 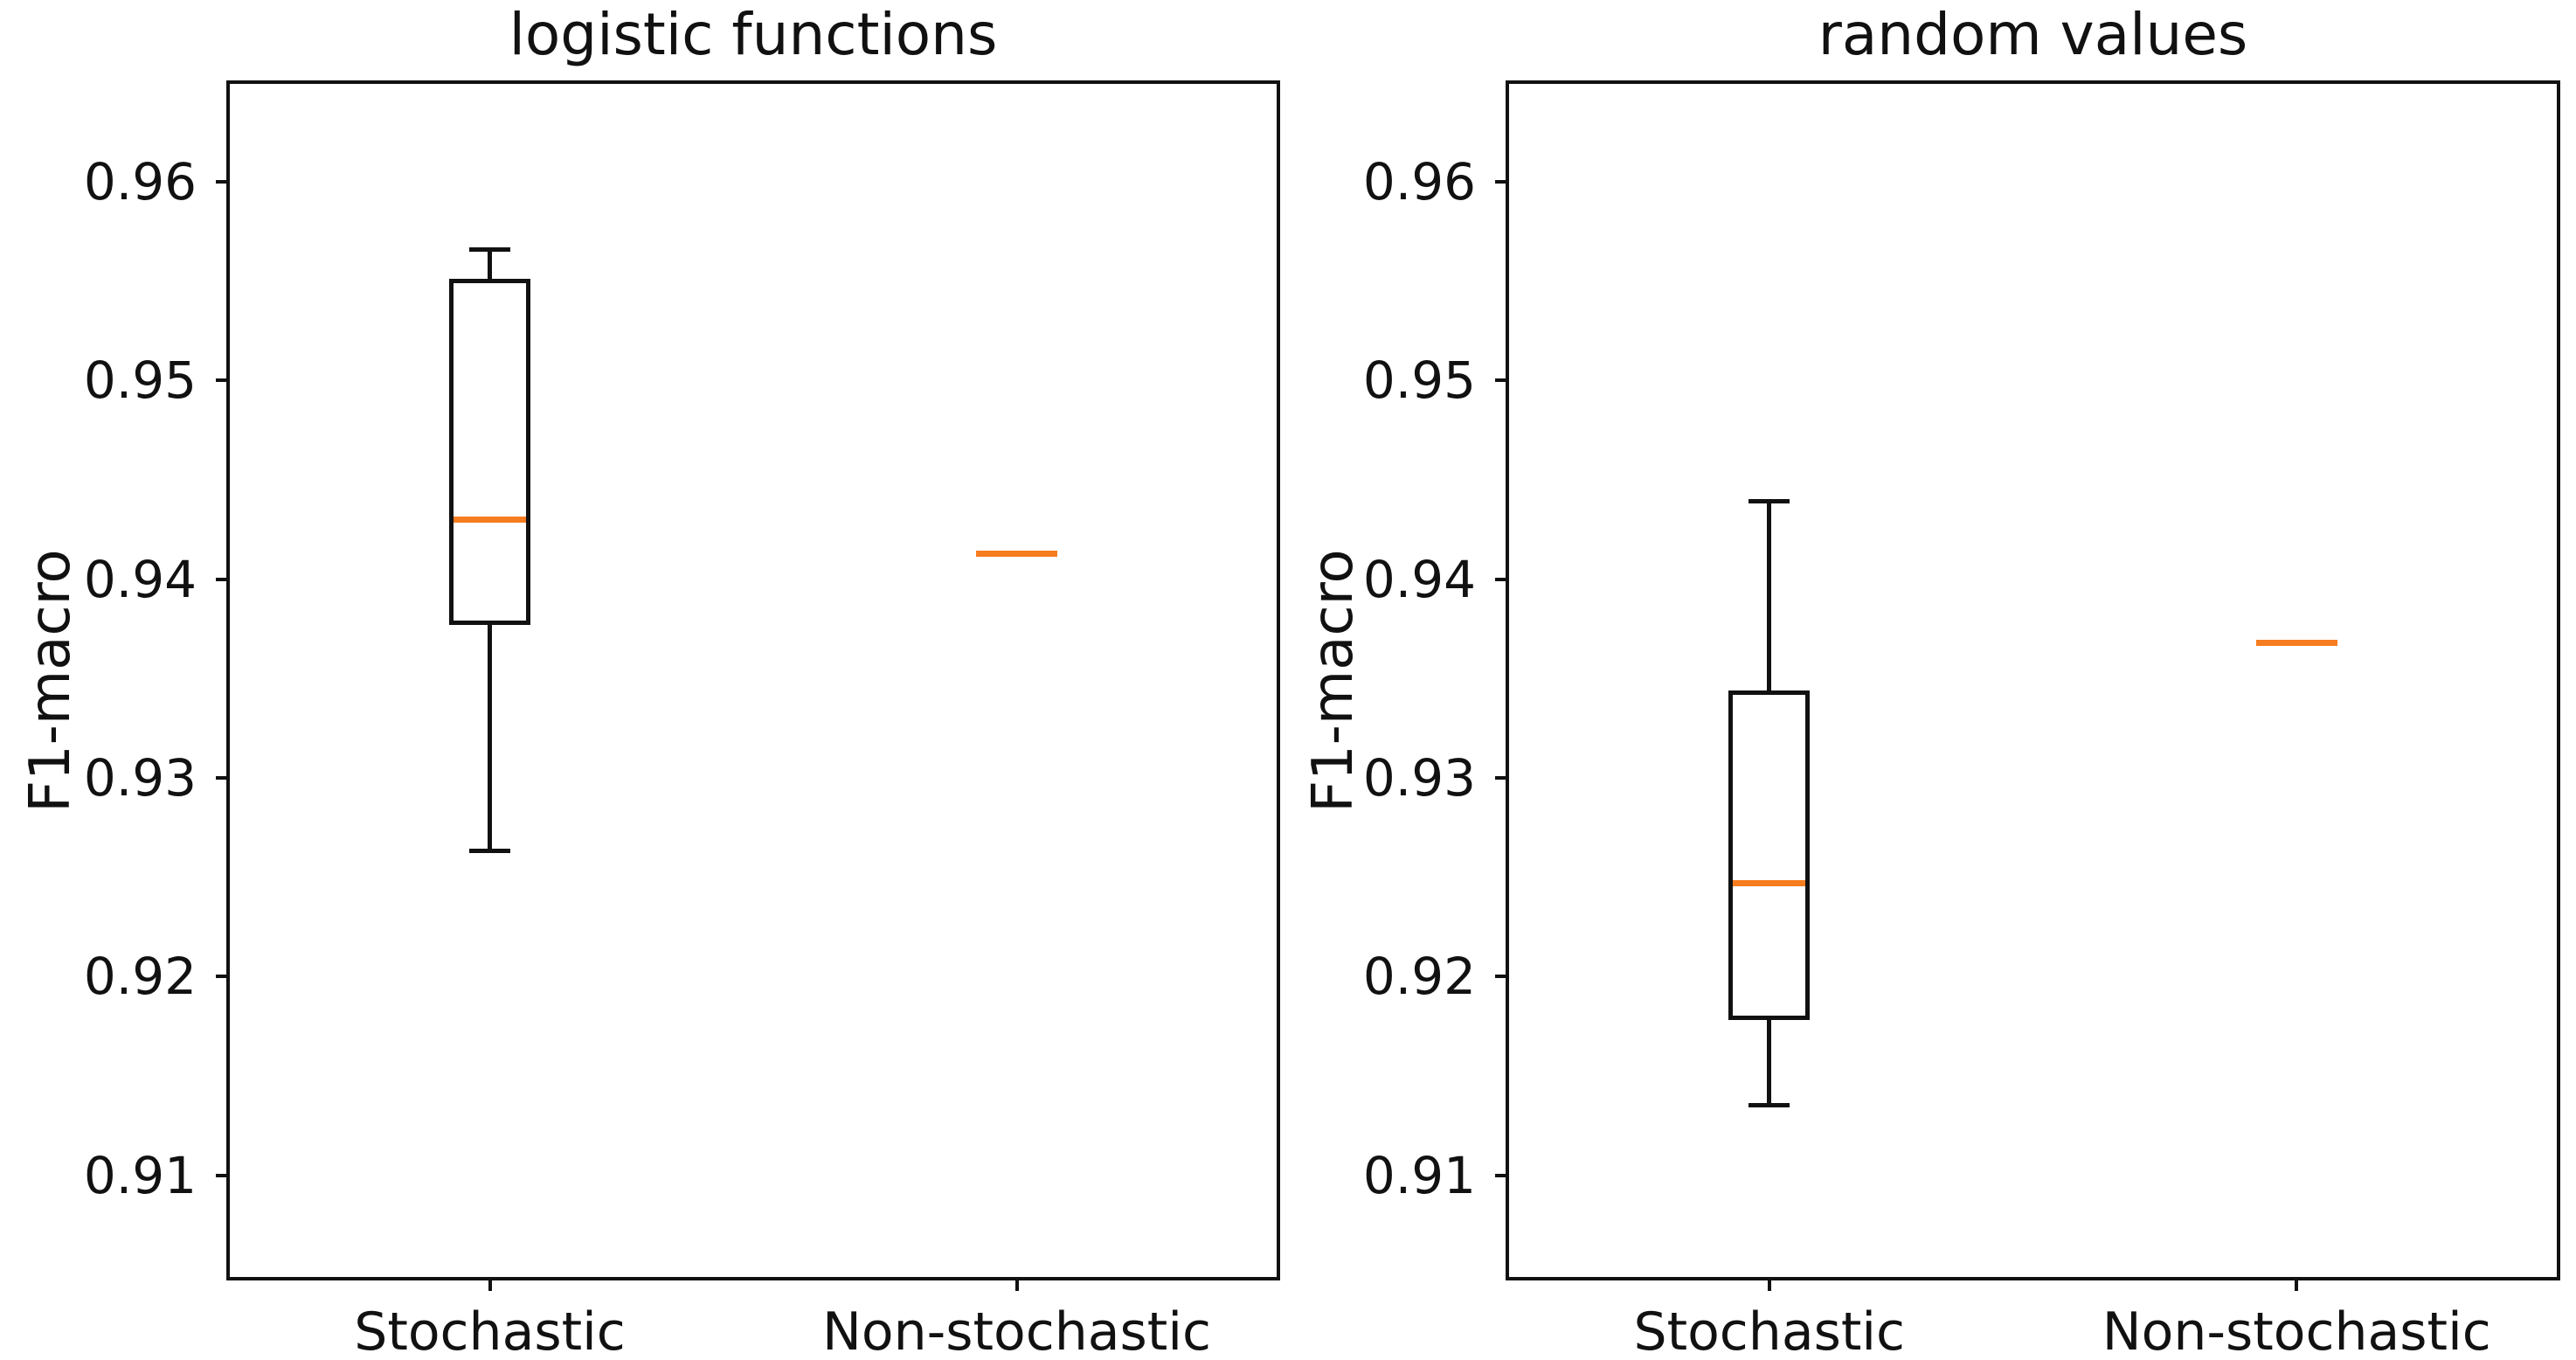 I want to click on subplot-title: random values, so click(x=2033, y=34).